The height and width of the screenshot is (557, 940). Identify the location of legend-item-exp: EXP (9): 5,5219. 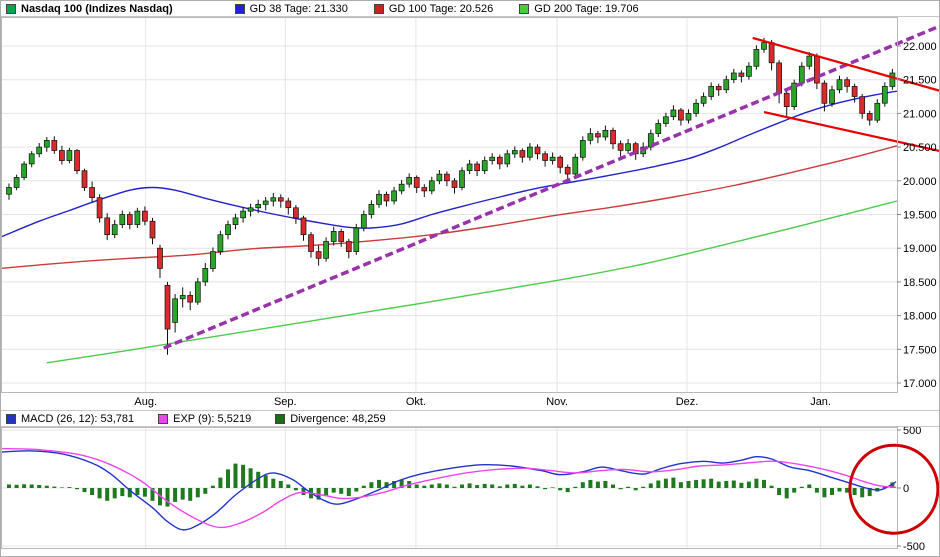
(204, 419).